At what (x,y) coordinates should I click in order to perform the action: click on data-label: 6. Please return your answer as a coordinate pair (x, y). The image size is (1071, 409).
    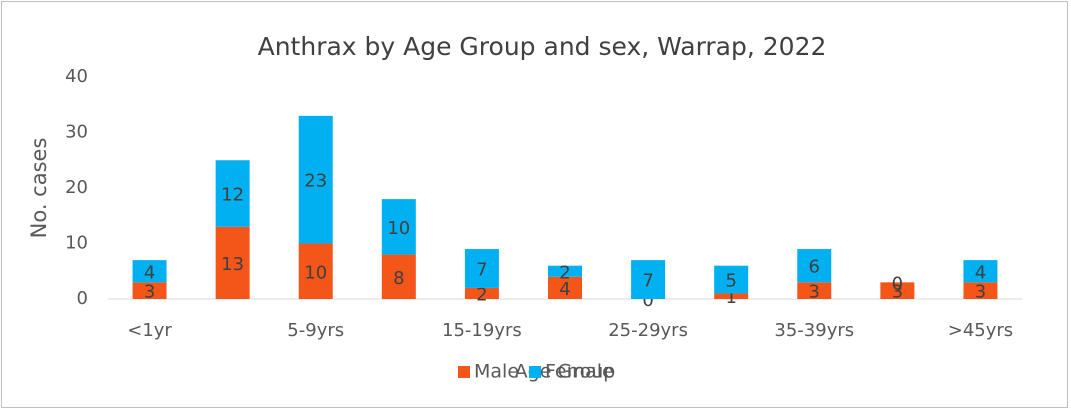
    Looking at the image, I should click on (814, 267).